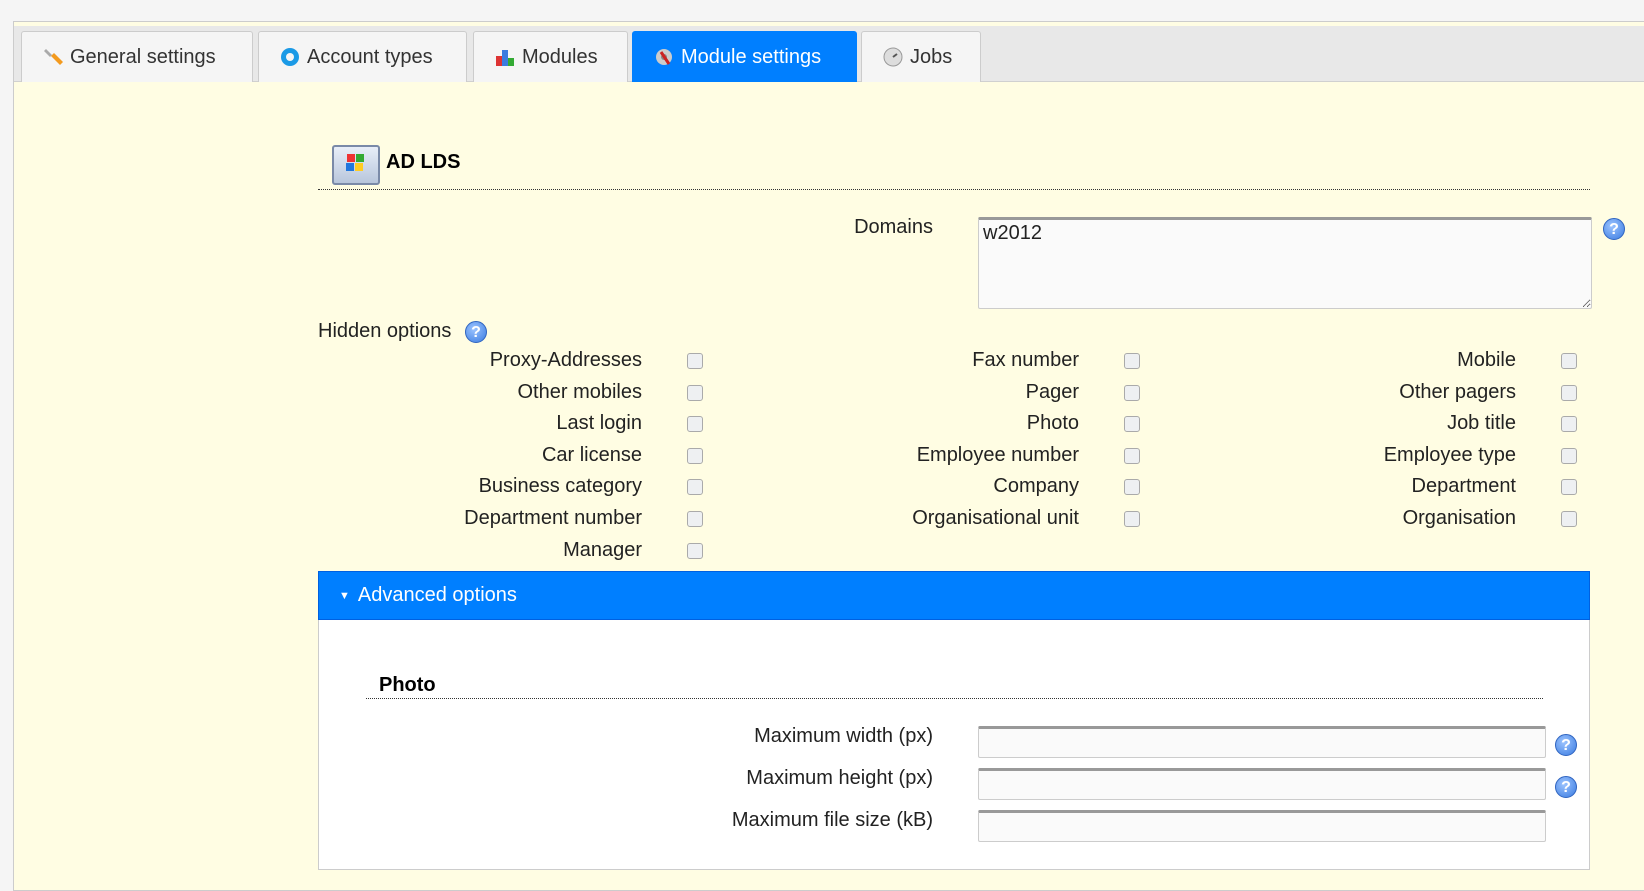  What do you see at coordinates (602, 549) in the screenshot?
I see `hidden-option-label: Manager` at bounding box center [602, 549].